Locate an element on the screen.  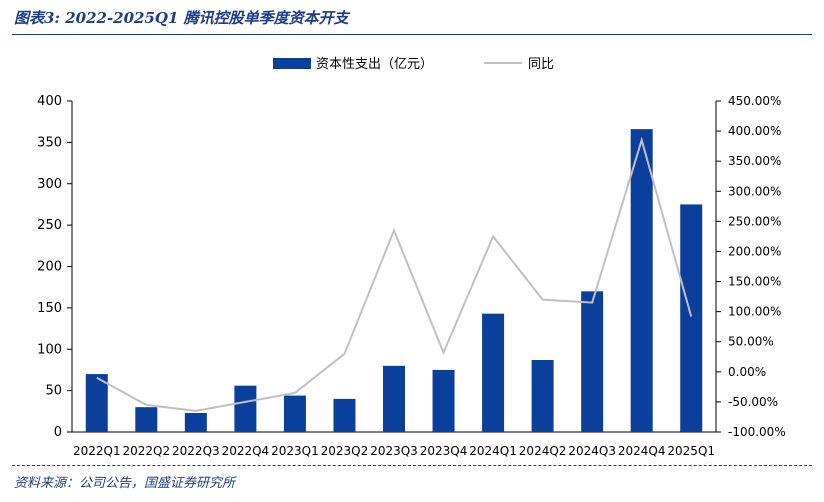
legend-bar-swatch is located at coordinates (292, 63).